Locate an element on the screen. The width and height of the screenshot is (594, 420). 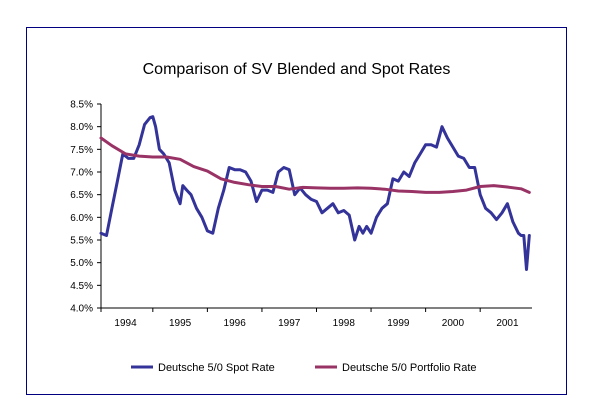
legend-label: Deutsche 5/0 Spot Rate is located at coordinates (216, 368).